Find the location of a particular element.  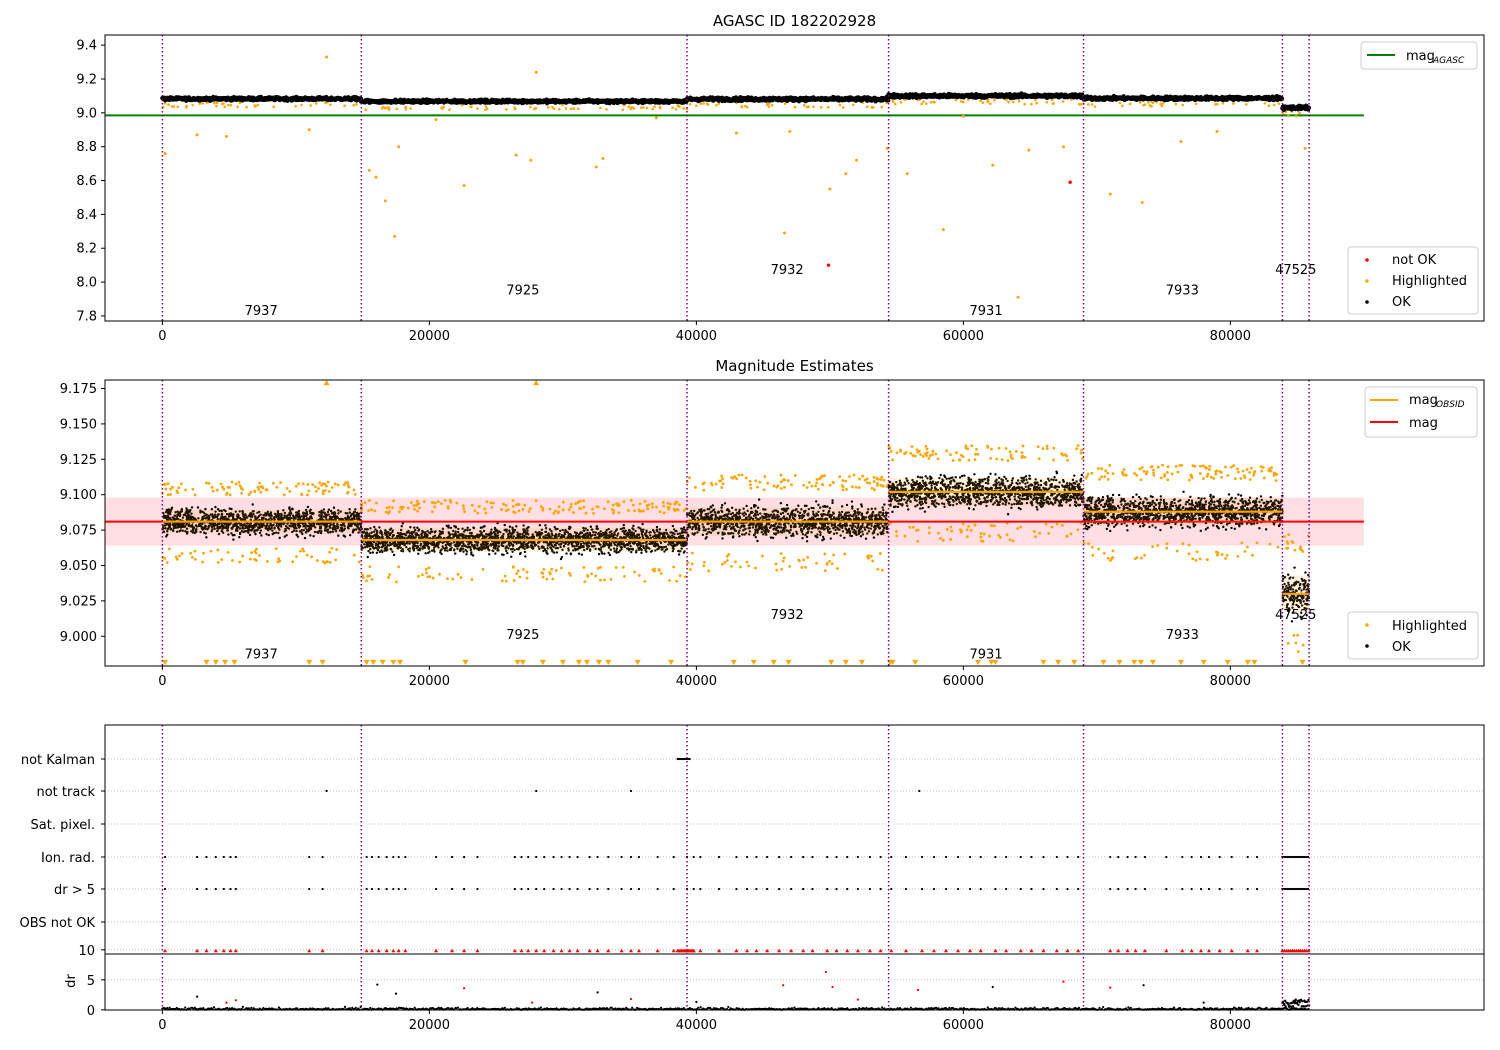

y-tick-label: 7.8 is located at coordinates (86, 316).